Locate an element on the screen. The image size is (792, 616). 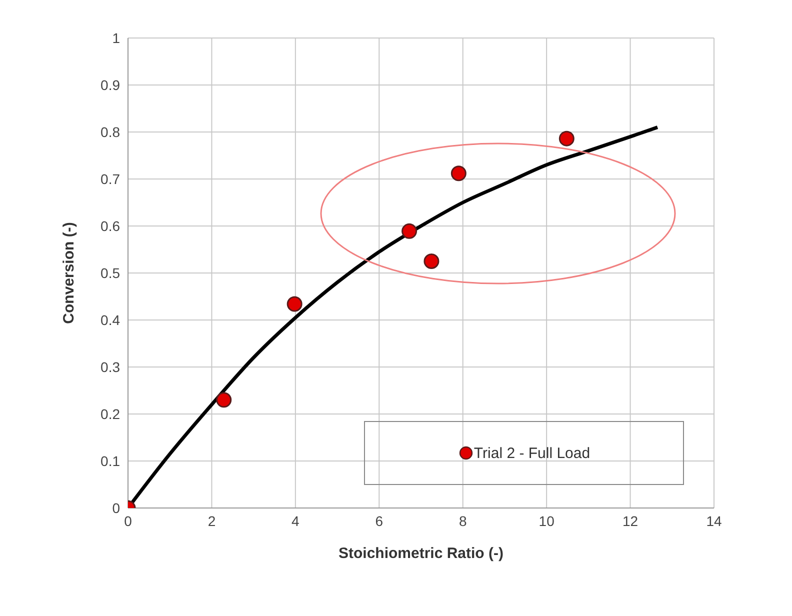
y-tick-label: 0.8 is located at coordinates (110, 132).